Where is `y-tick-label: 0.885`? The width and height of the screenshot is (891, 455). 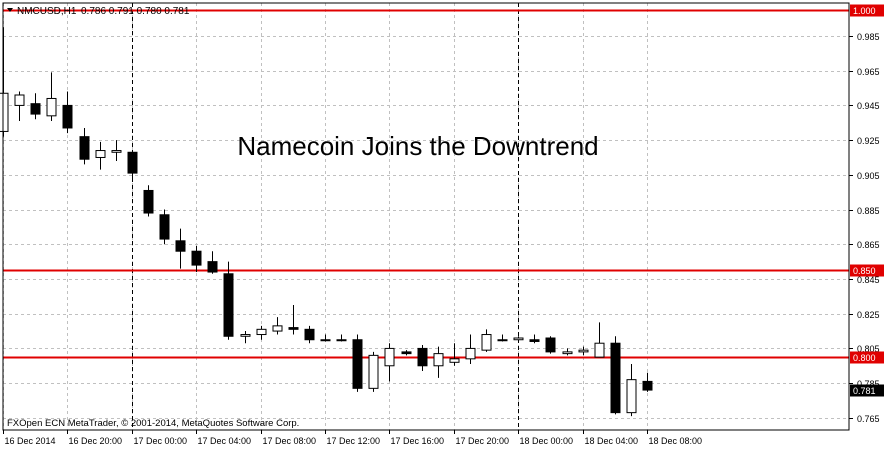 y-tick-label: 0.885 is located at coordinates (868, 211).